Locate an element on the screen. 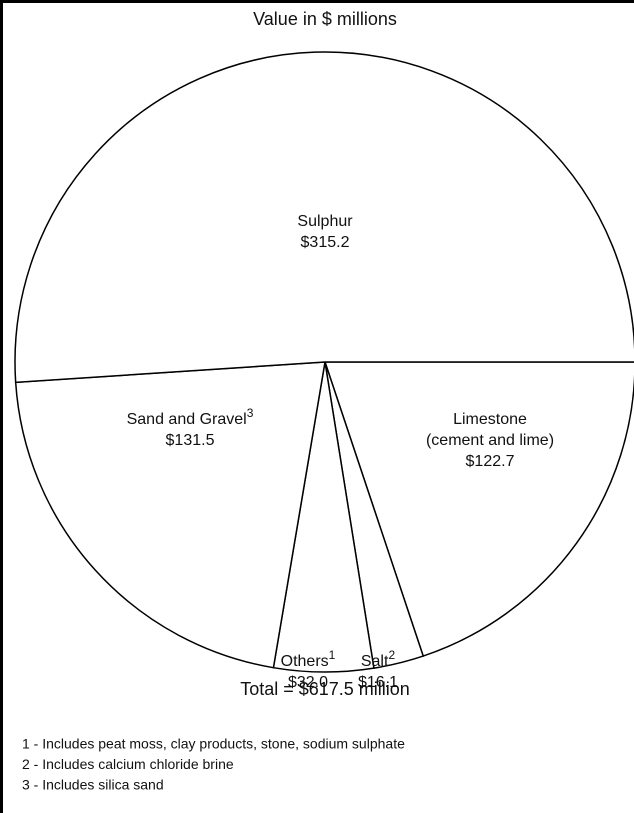  slice-label: Limestone is located at coordinates (490, 419).